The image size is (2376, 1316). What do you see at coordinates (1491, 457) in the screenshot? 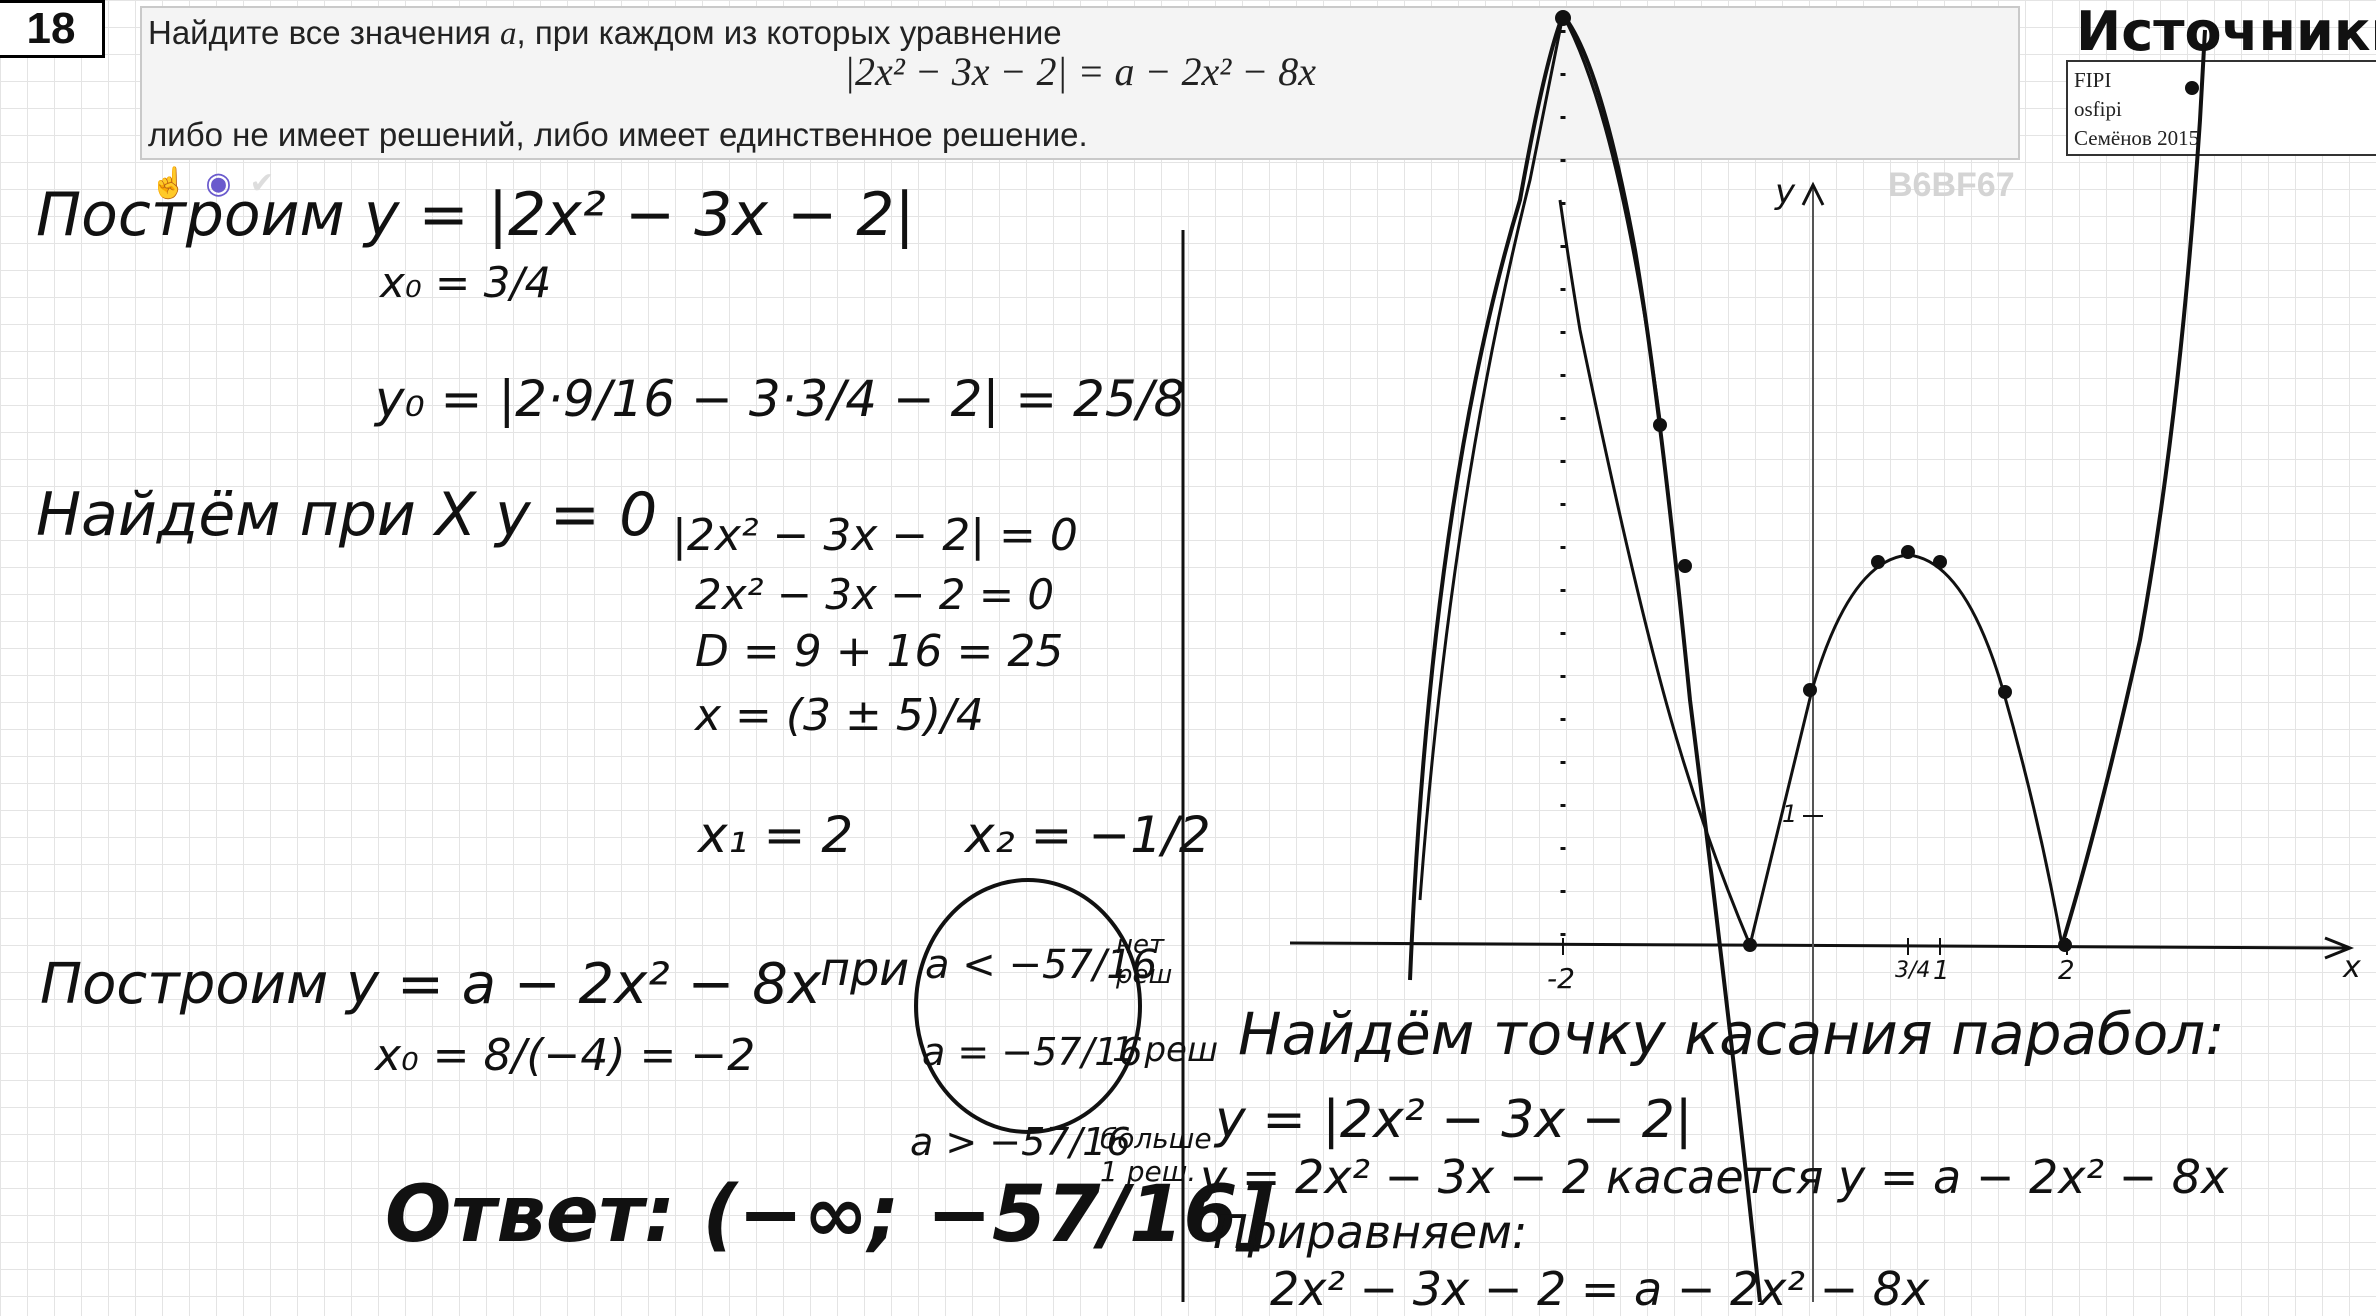
I see `downward-parabola-trace` at bounding box center [1491, 457].